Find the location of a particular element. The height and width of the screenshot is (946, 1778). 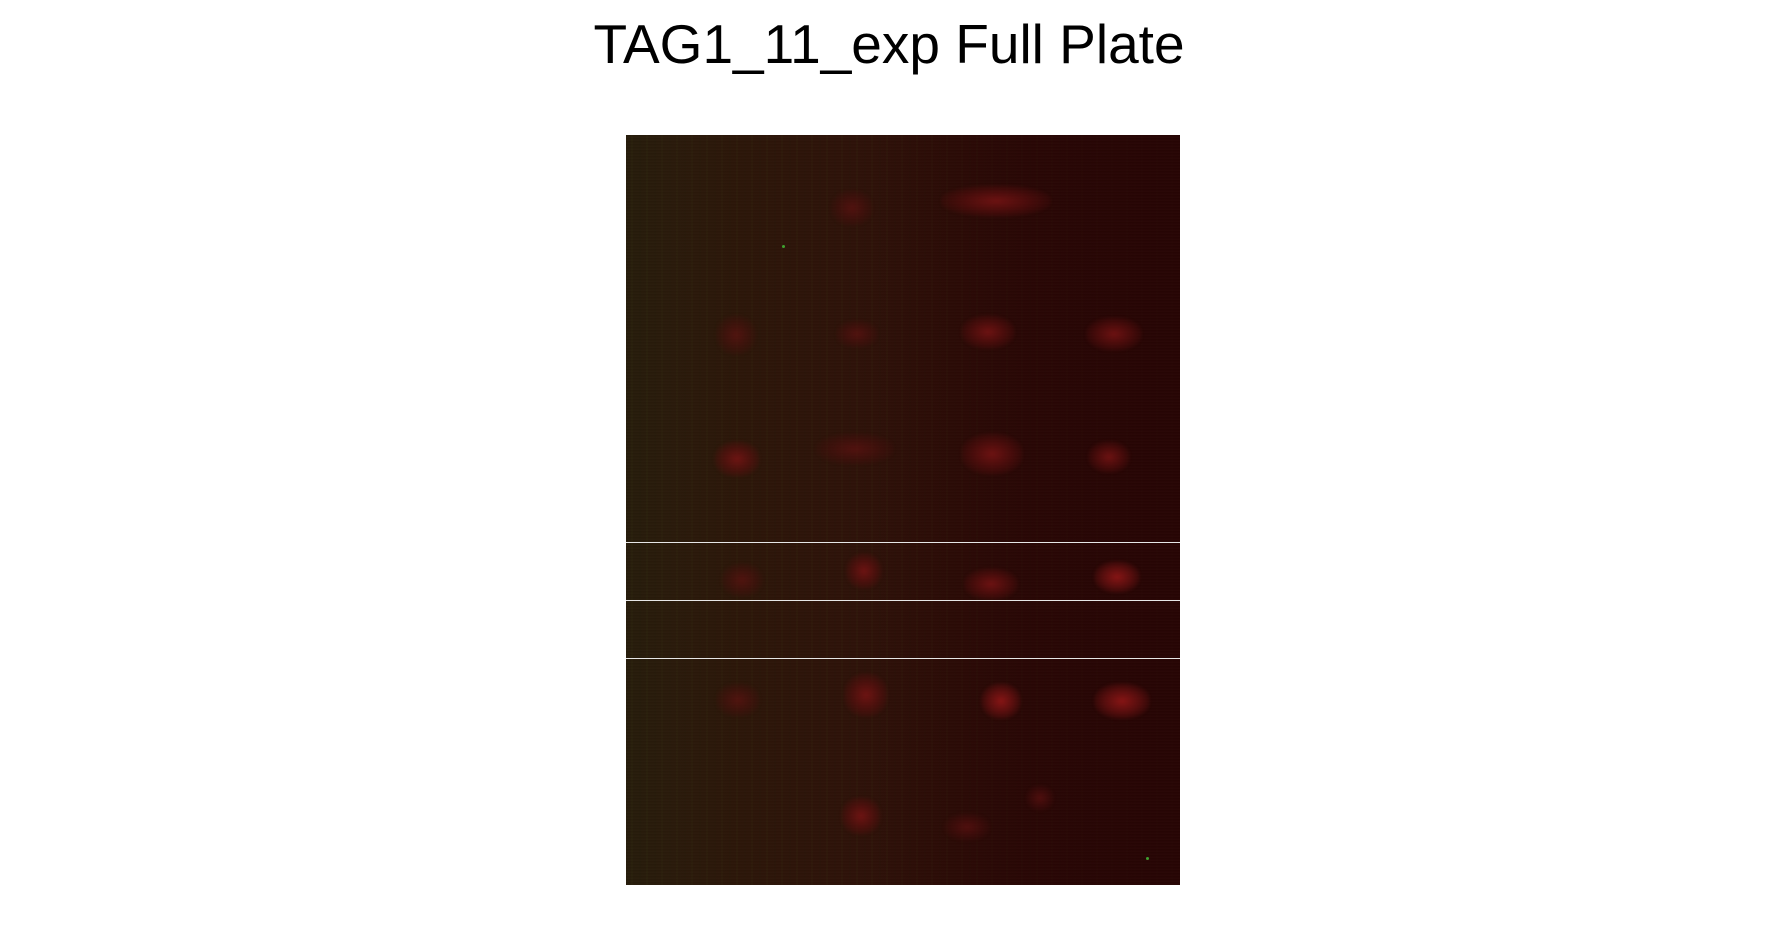

page-title: TAG1_11_exp Full Plate is located at coordinates (889, 44).